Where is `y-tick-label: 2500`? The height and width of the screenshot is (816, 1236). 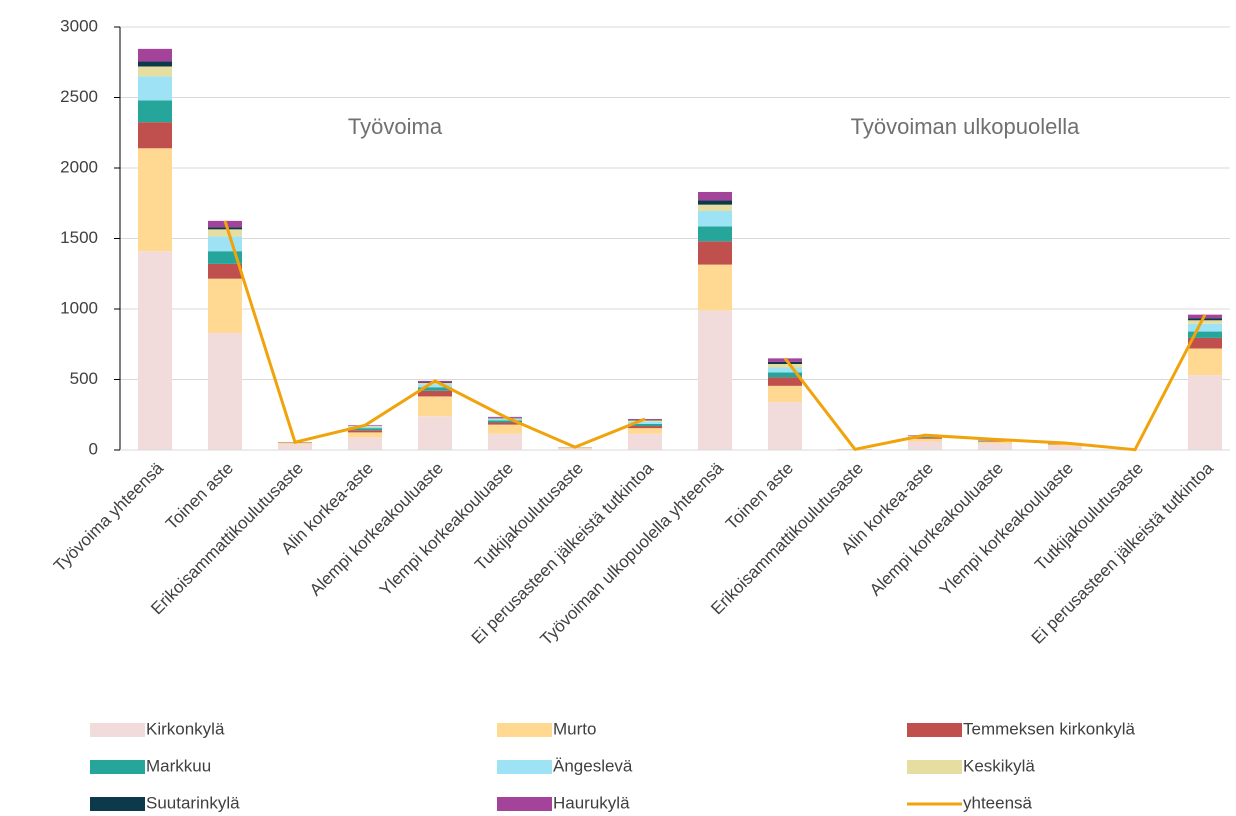
y-tick-label: 2500 is located at coordinates (79, 96).